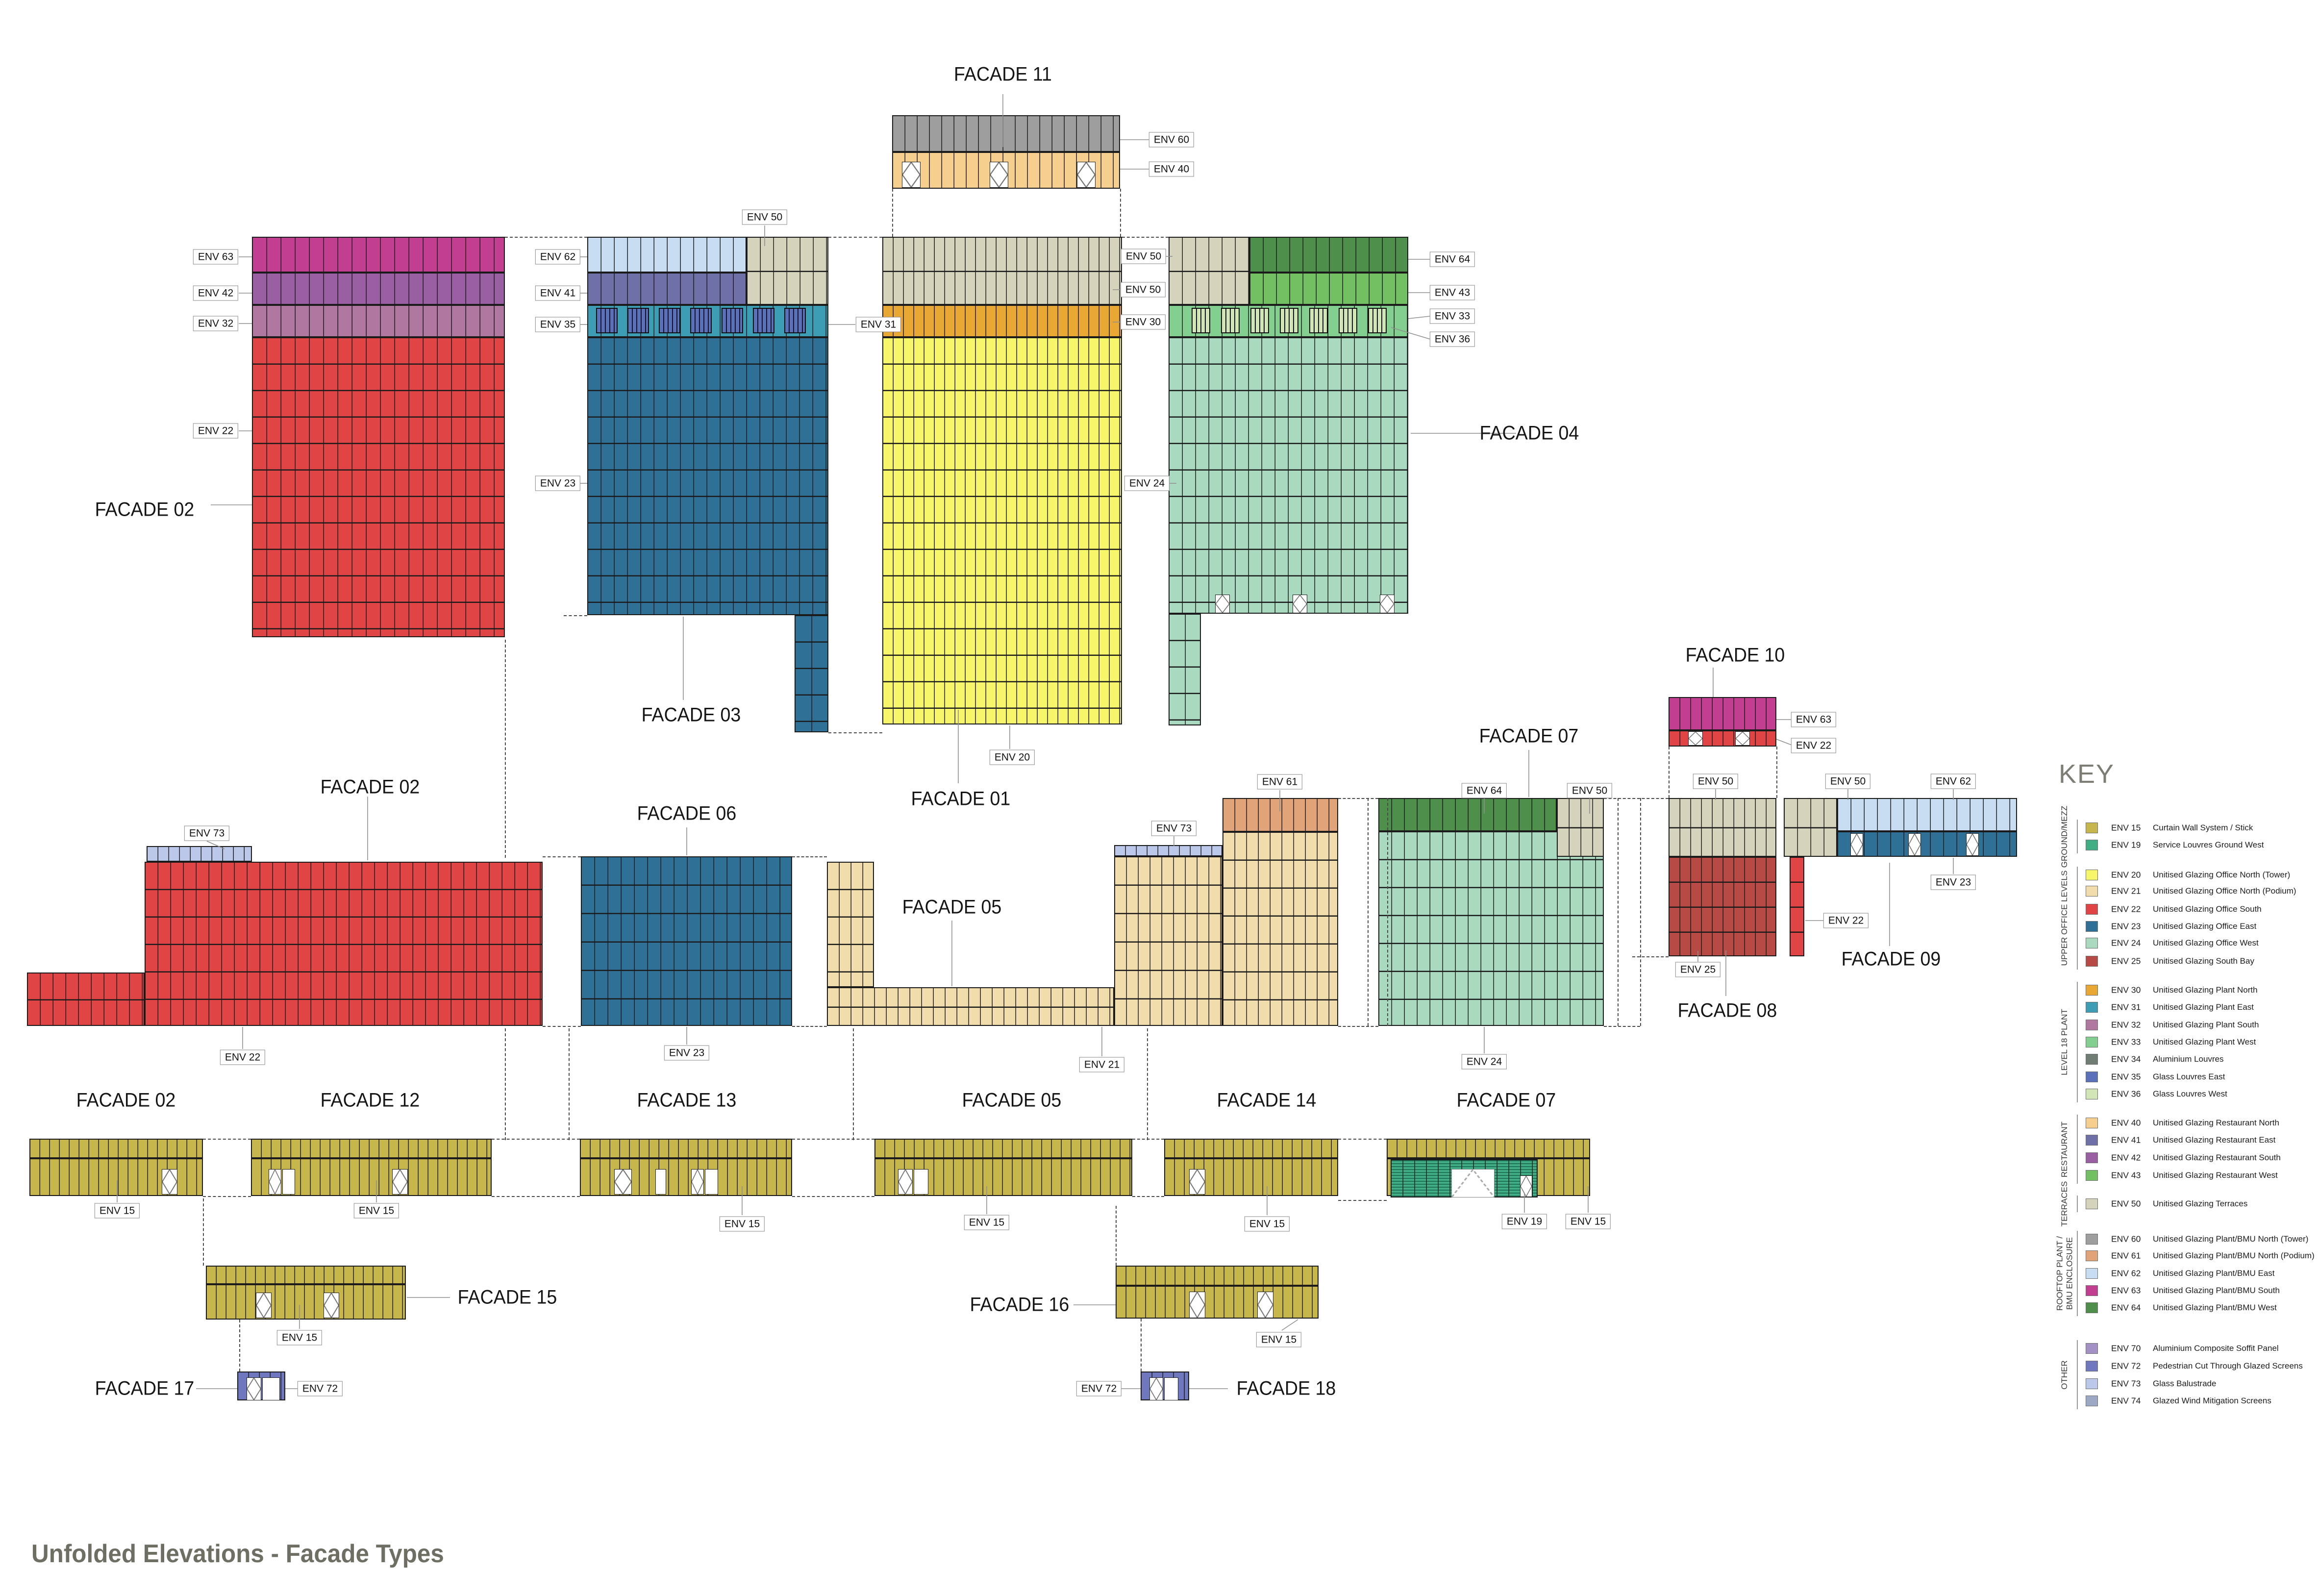 The height and width of the screenshot is (1596, 2318). Describe the element at coordinates (1524, 1221) in the screenshot. I see `env-label: ENV 19` at that location.